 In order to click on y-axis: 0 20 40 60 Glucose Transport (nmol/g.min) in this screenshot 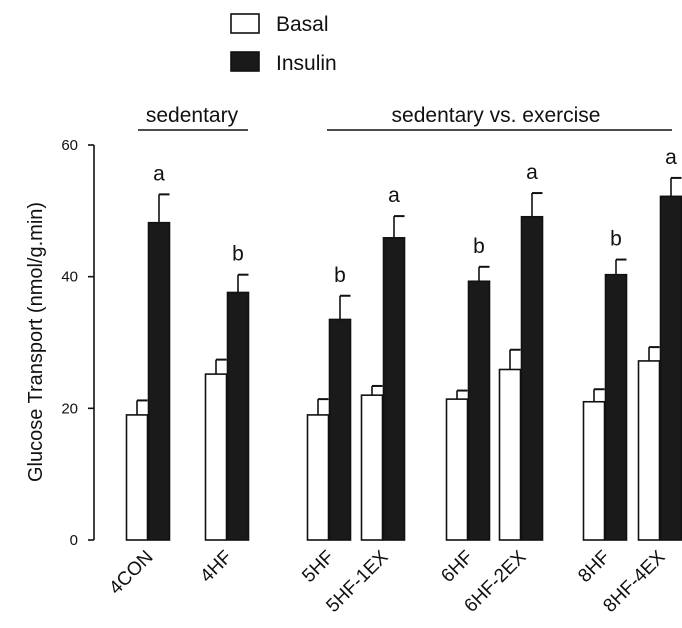, I will do `click(60, 343)`.